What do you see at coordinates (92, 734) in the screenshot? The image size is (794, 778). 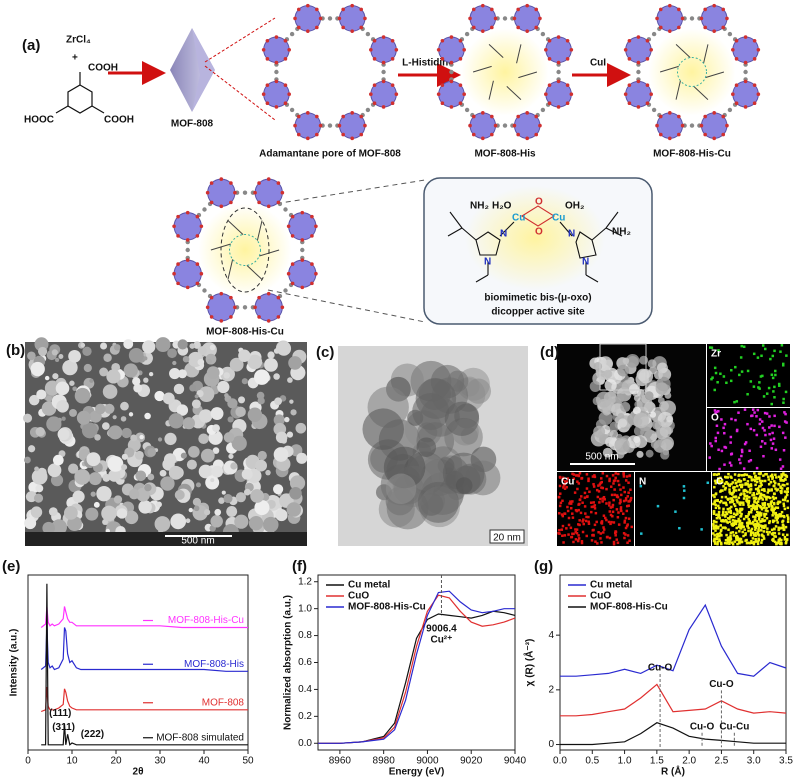 I see `annotation: (222)` at bounding box center [92, 734].